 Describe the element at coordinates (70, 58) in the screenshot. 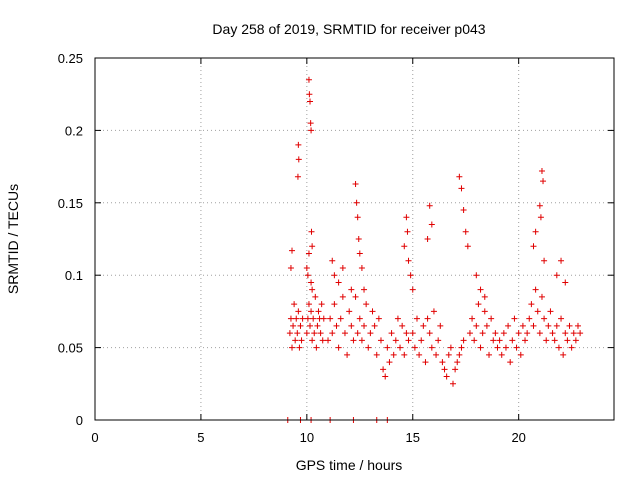

I see `y-tick-label: 0.25` at that location.